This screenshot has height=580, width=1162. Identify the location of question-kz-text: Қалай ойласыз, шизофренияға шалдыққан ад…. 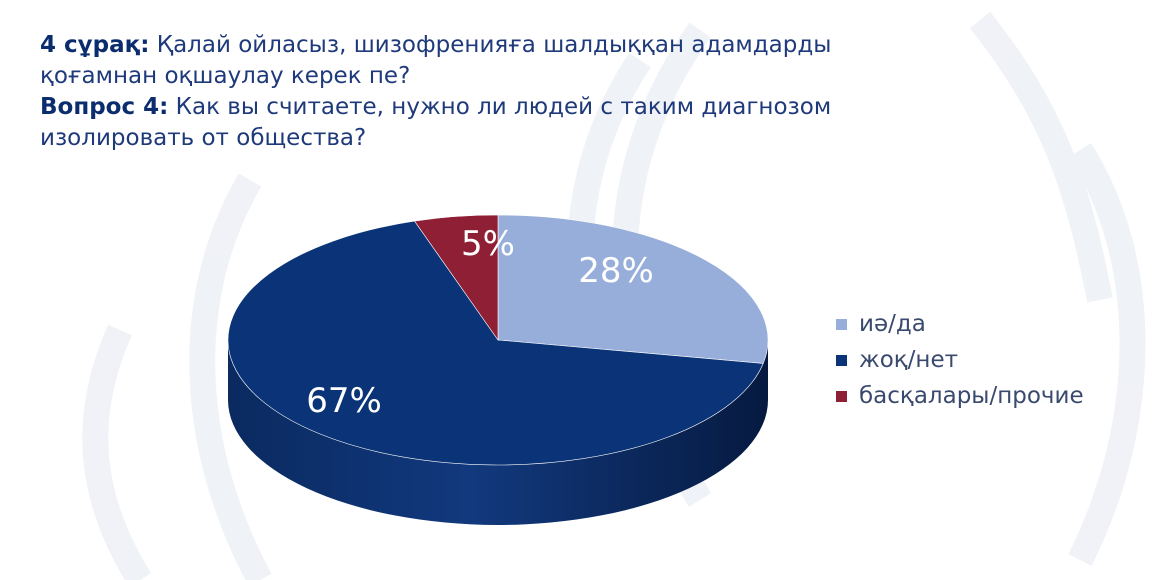
(494, 45).